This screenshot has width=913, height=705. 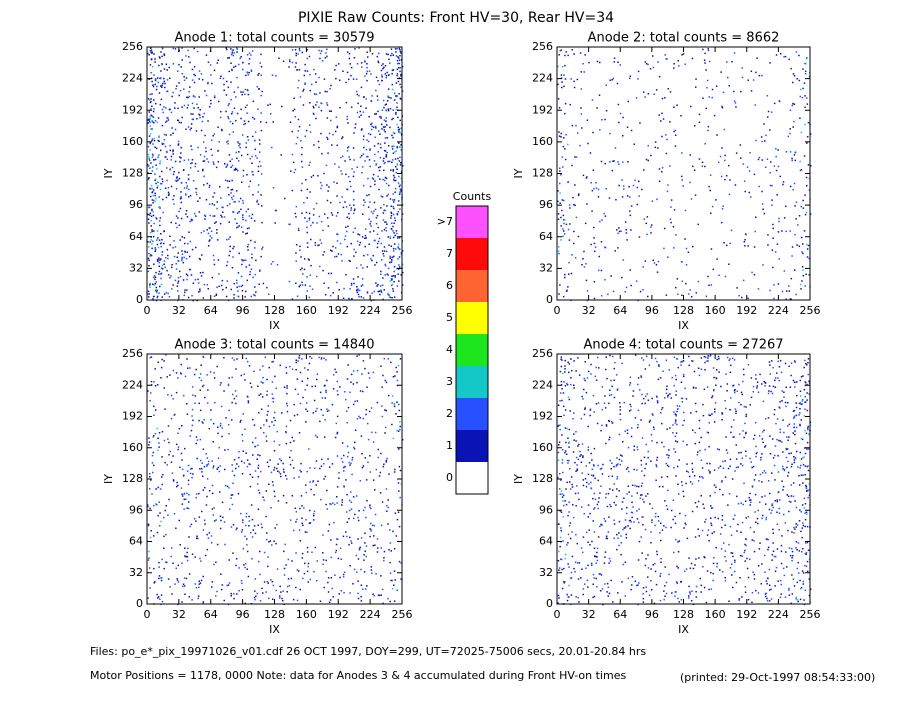 I want to click on colorbar-title: Counts, so click(x=472, y=196).